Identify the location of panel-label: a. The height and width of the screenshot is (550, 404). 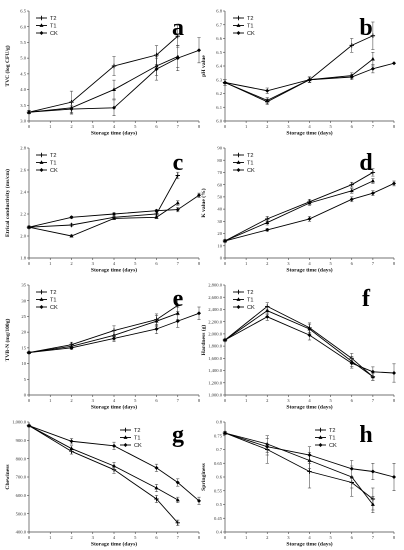
(178, 28).